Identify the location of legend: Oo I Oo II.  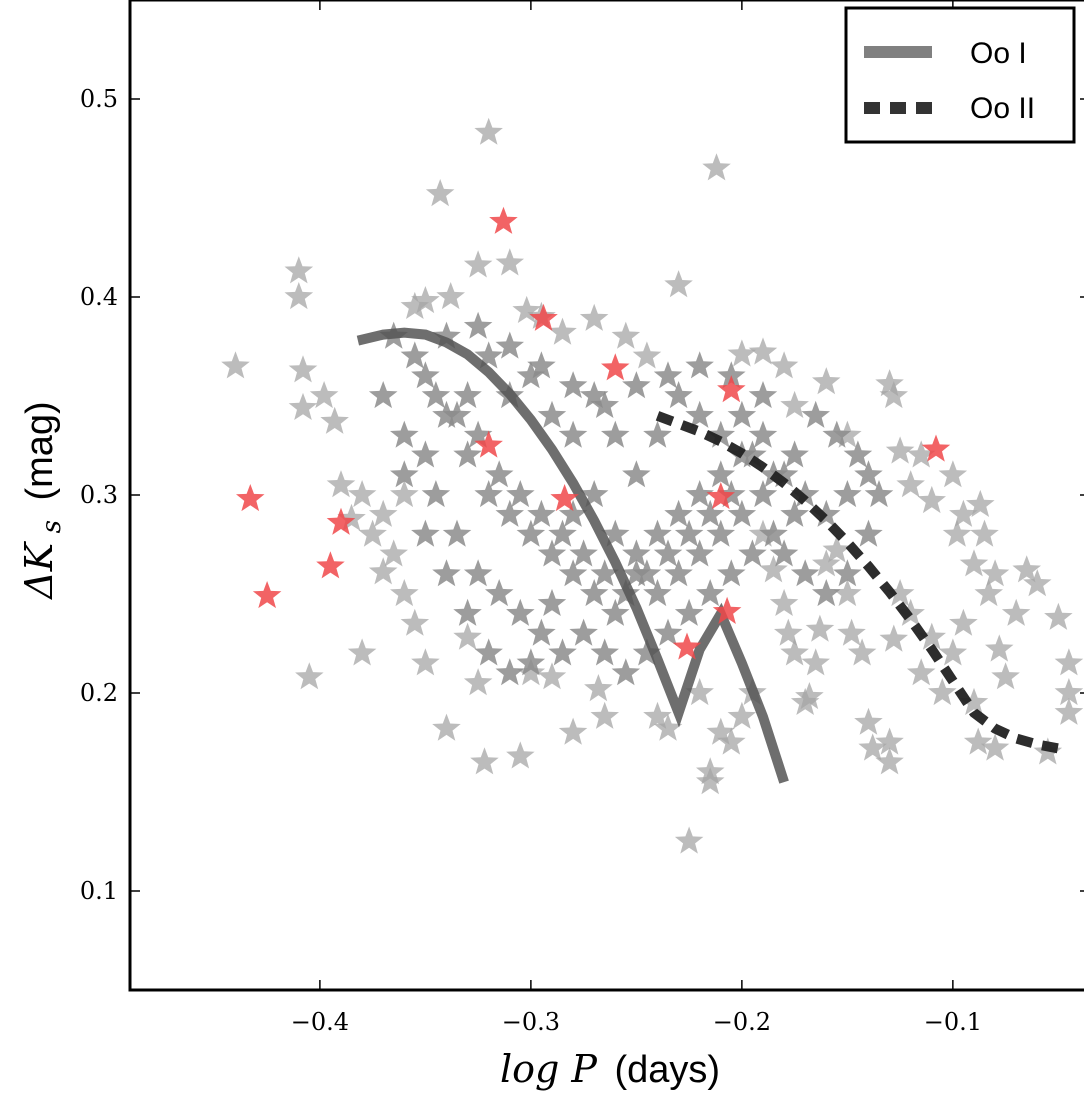
(960, 75).